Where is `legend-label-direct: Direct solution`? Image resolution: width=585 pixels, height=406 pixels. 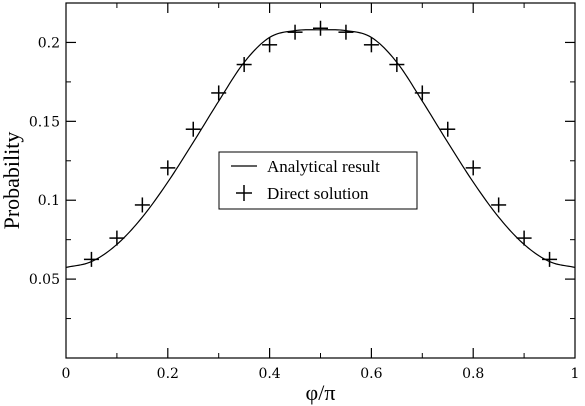
legend-label-direct: Direct solution is located at coordinates (318, 193).